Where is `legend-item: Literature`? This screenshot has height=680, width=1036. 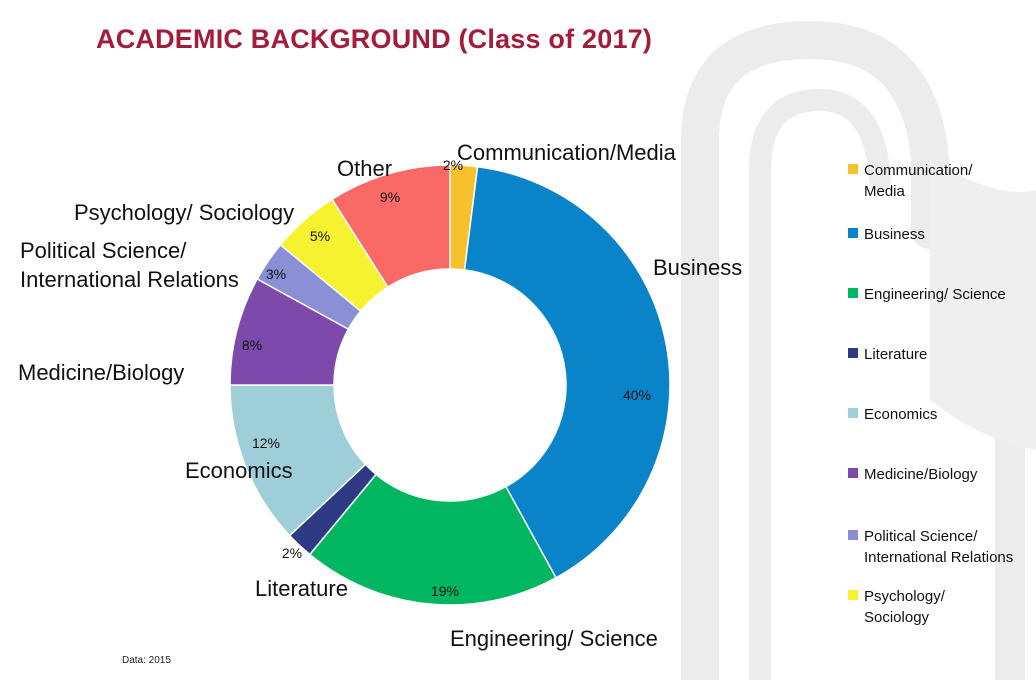 legend-item: Literature is located at coordinates (931, 354).